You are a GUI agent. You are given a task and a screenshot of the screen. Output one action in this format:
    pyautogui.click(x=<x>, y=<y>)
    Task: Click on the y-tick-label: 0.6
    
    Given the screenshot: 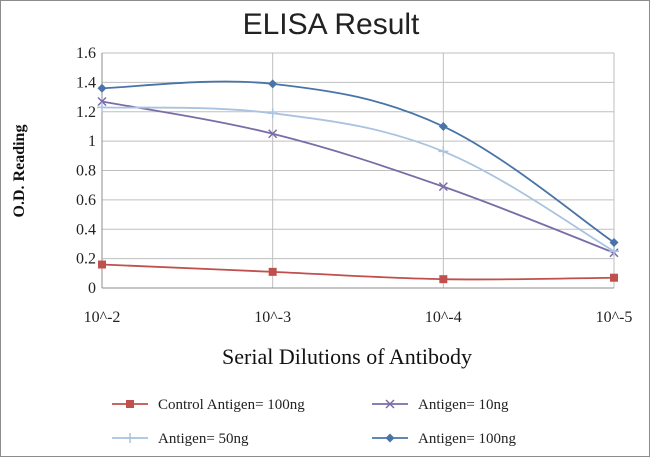 What is the action you would take?
    pyautogui.click(x=86, y=200)
    